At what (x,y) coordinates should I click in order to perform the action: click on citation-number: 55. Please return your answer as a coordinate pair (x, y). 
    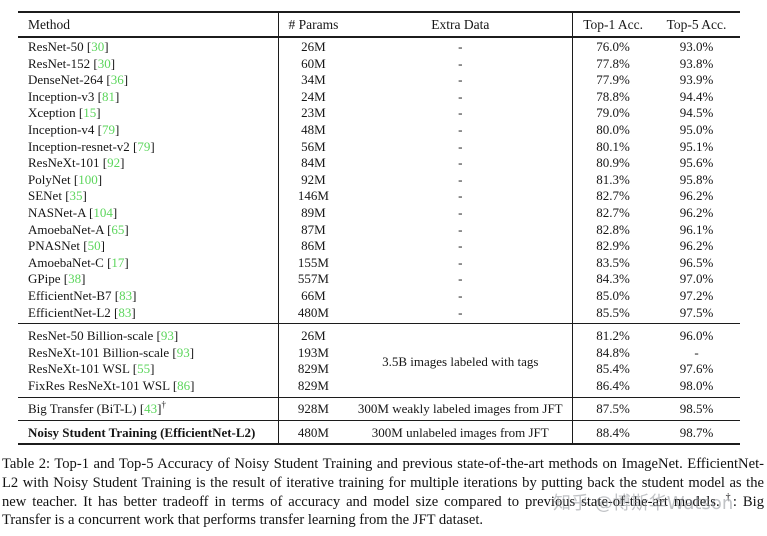
    Looking at the image, I should click on (144, 369).